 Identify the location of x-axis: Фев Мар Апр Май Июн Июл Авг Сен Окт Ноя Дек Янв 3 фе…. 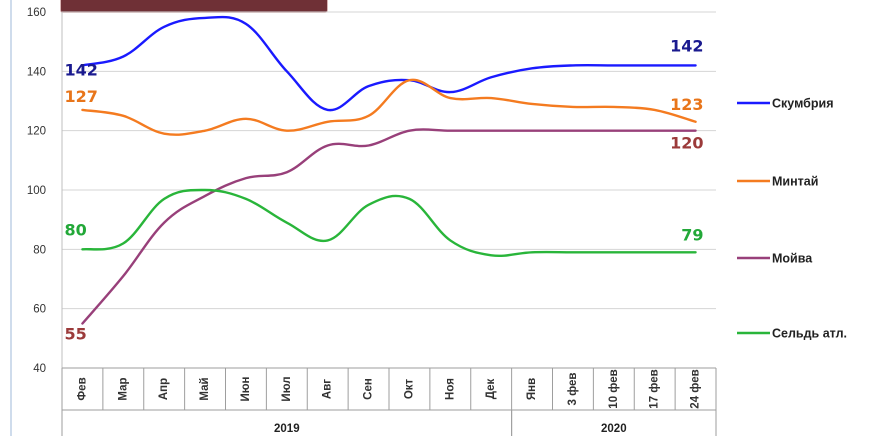
(389, 401).